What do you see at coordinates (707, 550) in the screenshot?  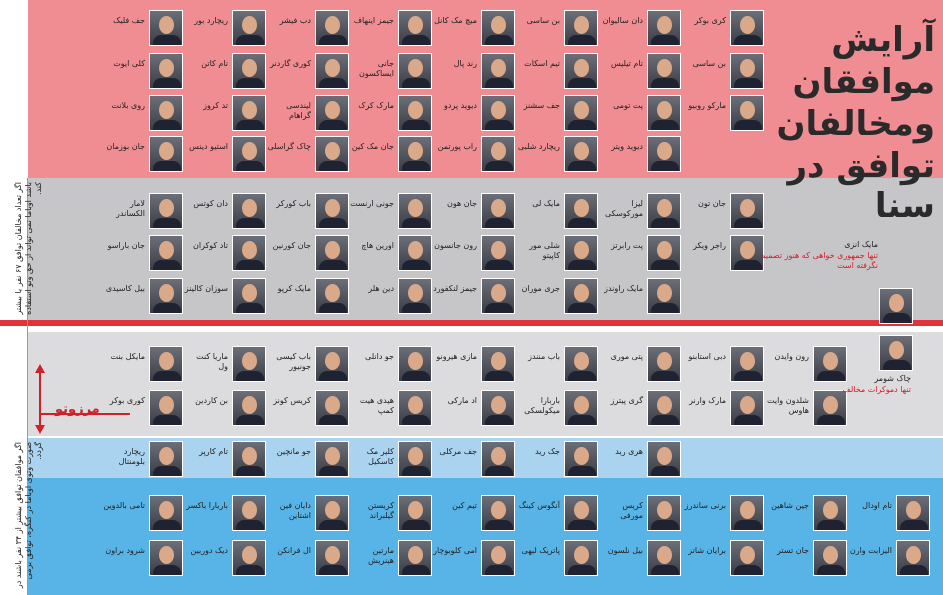 I see `senator-name: برایان شاتز` at bounding box center [707, 550].